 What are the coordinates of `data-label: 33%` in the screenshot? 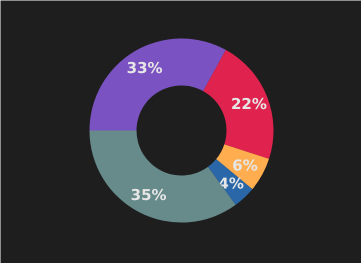 It's located at (144, 68).